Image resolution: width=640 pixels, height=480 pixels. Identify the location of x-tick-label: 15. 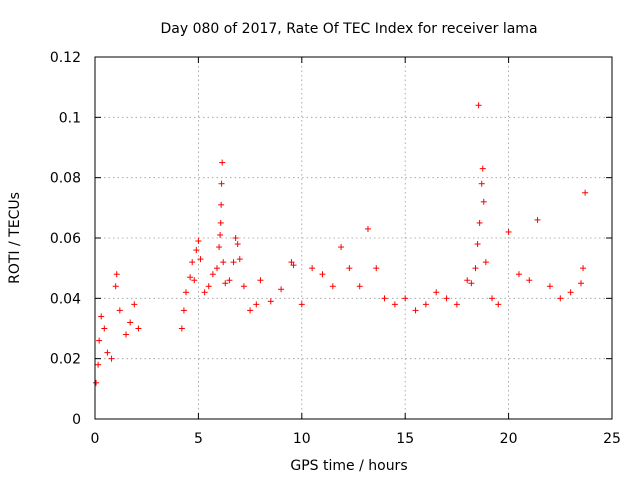
(405, 439).